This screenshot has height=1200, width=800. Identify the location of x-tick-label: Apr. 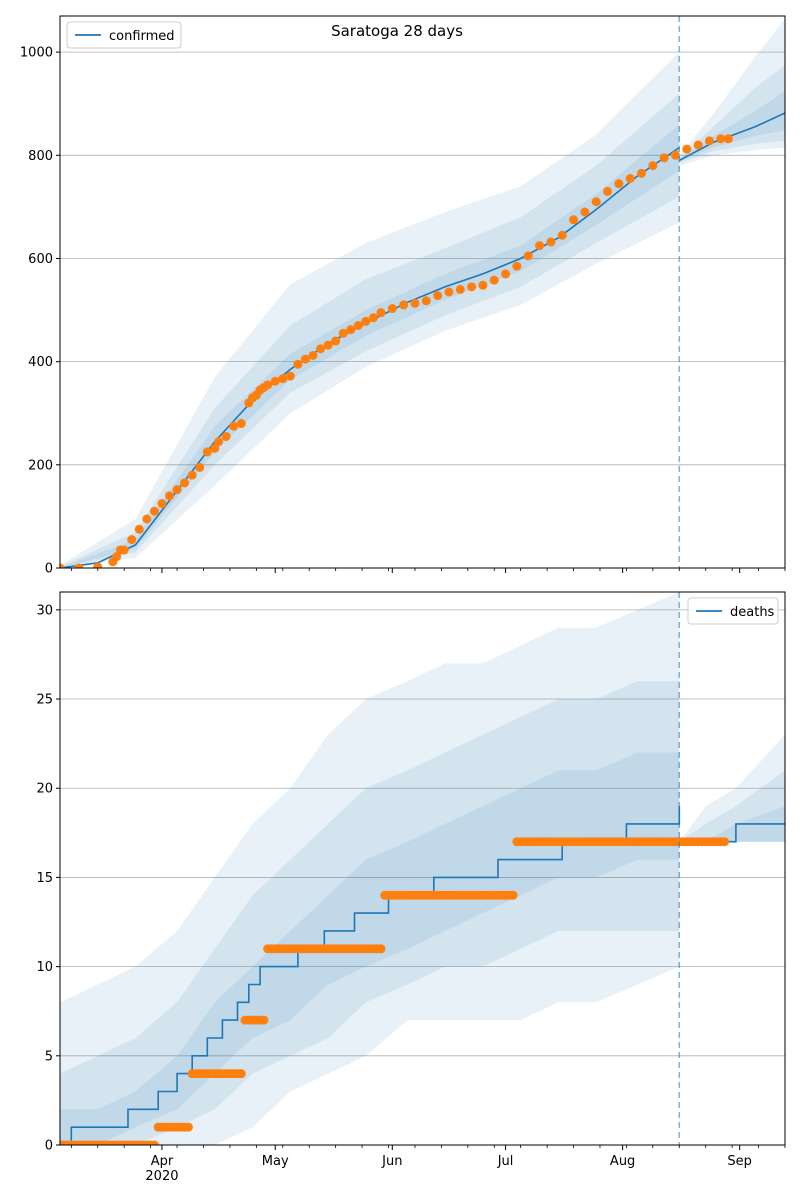
(162, 1161).